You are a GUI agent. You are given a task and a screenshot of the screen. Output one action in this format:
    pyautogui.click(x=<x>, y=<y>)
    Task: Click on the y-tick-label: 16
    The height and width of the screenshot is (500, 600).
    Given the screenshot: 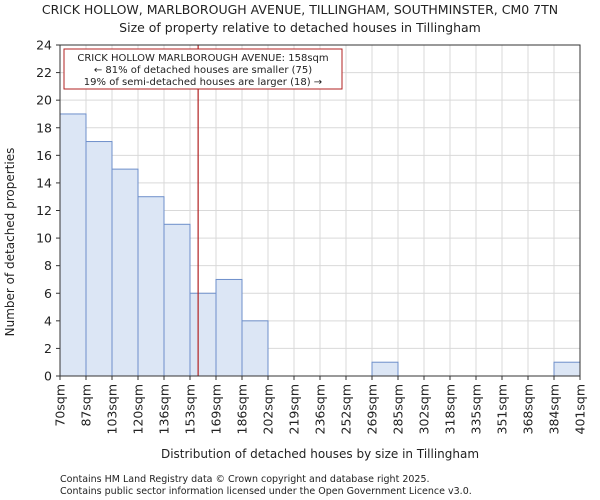 What is the action you would take?
    pyautogui.click(x=44, y=155)
    